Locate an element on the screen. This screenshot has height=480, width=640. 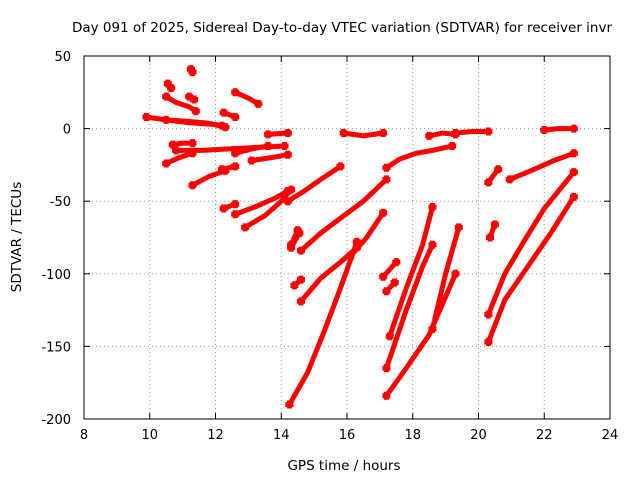
x-axis-label: GPS time / hours is located at coordinates (343, 466).